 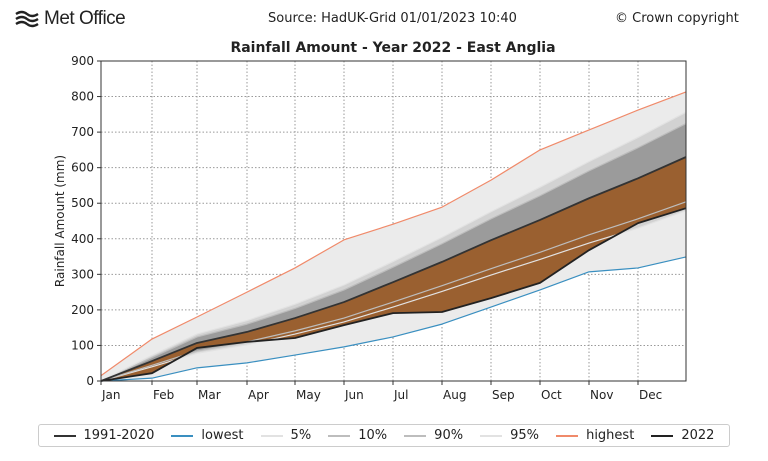 I want to click on x-tick-label: May, so click(x=308, y=395).